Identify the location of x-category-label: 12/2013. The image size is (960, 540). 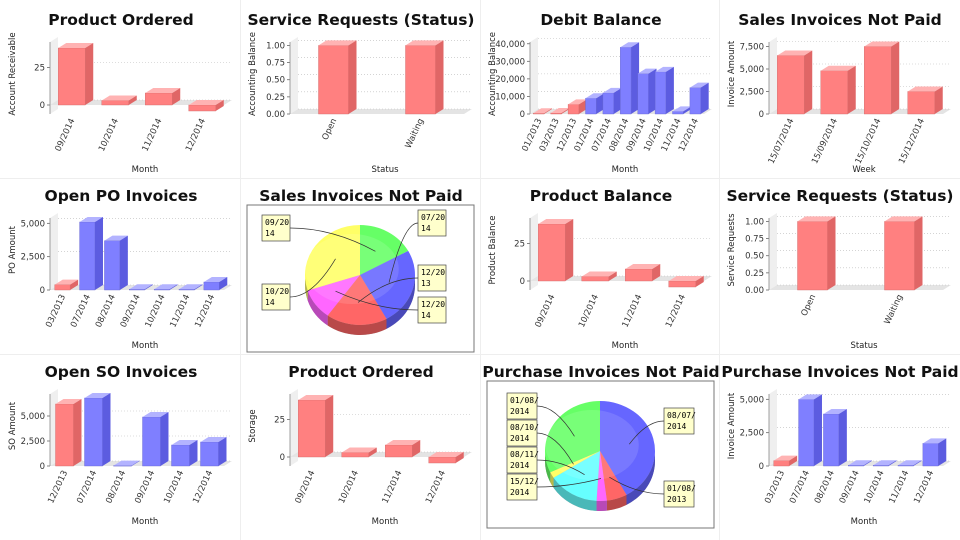
(58, 487).